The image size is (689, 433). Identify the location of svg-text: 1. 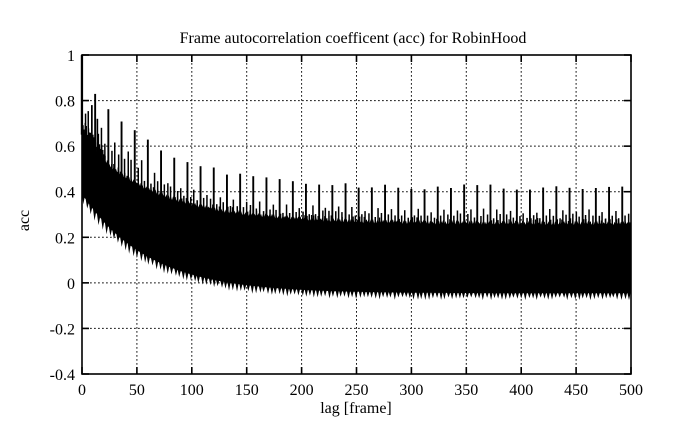
(71, 56).